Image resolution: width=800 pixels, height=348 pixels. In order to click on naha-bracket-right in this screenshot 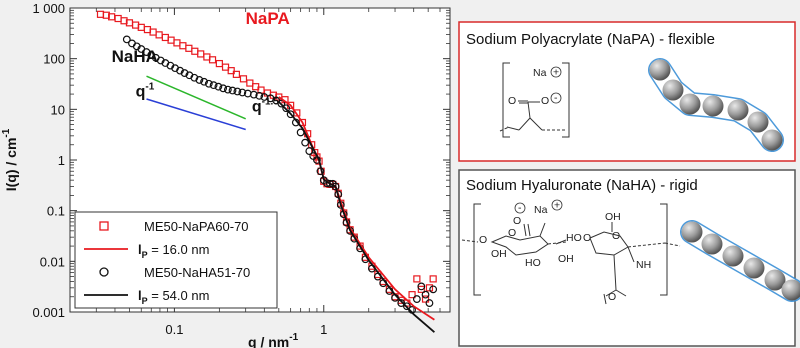, I will do `click(664, 249)`.